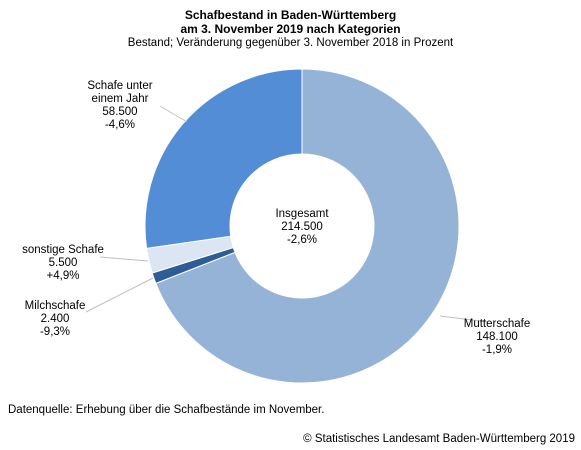  I want to click on slice-label-change: -4,6%, so click(120, 125).